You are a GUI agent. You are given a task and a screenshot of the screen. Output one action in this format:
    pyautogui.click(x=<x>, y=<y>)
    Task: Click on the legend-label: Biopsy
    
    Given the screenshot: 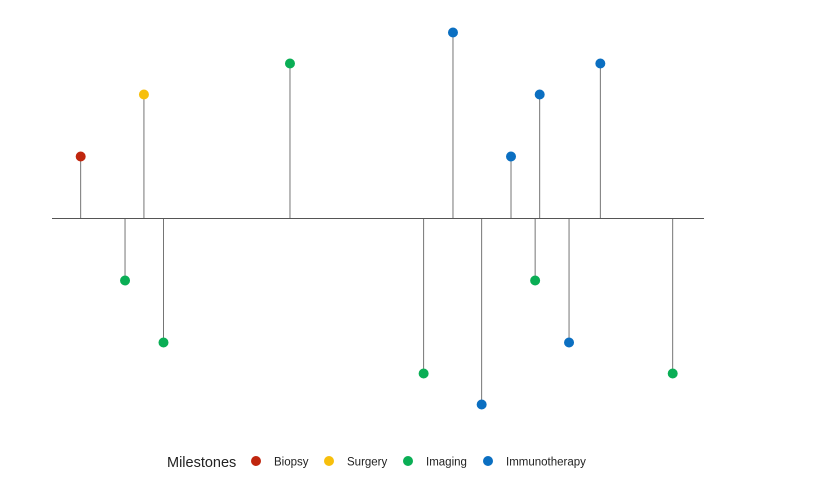 What is the action you would take?
    pyautogui.click(x=291, y=463)
    